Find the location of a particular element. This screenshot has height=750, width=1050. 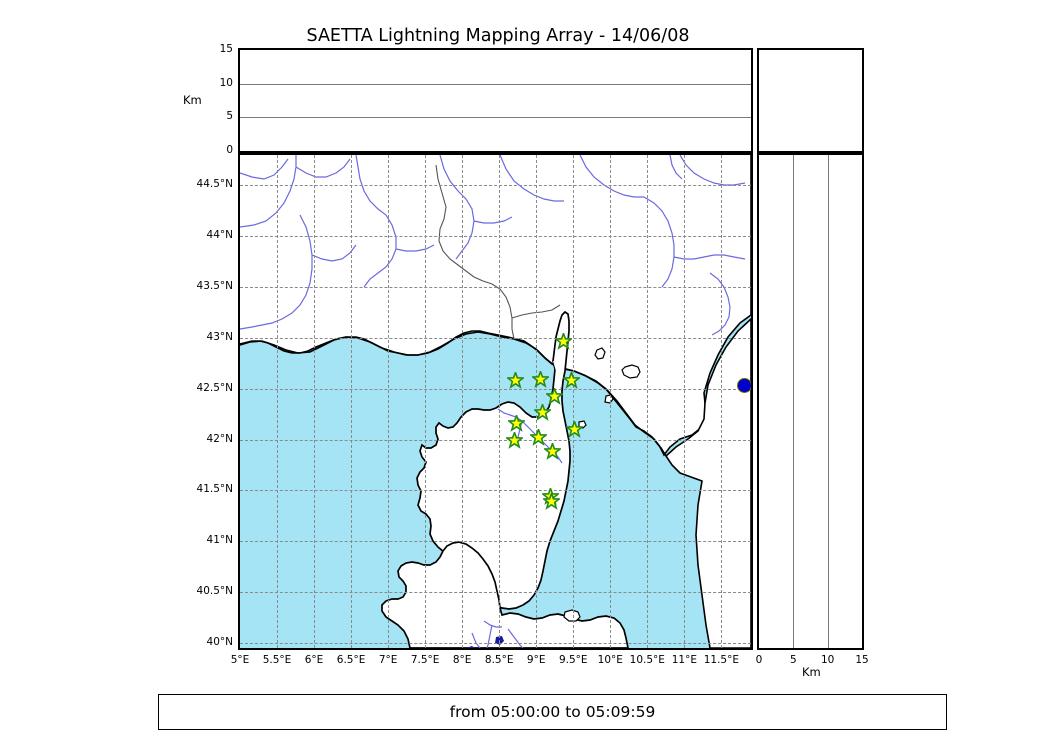

corner-panel is located at coordinates (810, 100).